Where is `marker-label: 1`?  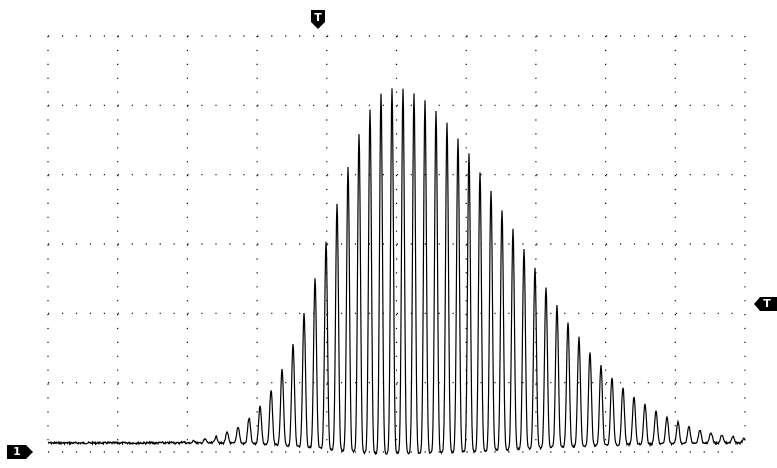 marker-label: 1 is located at coordinates (17, 451).